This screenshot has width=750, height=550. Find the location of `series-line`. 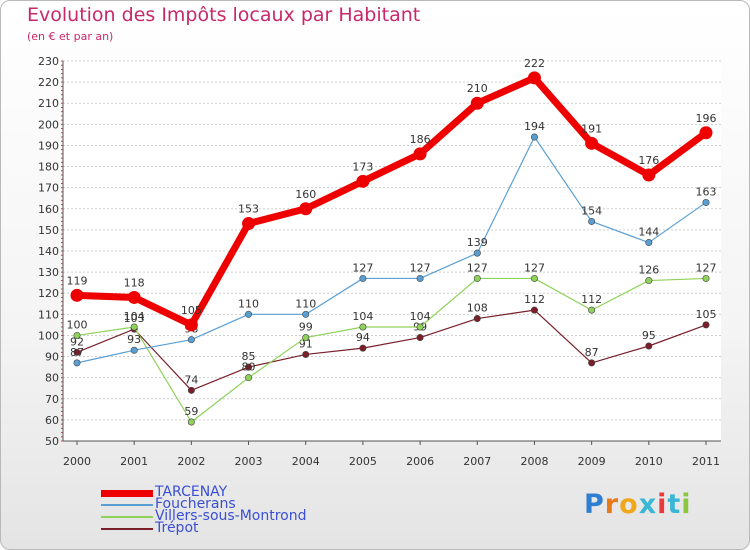

series-line is located at coordinates (391, 350).